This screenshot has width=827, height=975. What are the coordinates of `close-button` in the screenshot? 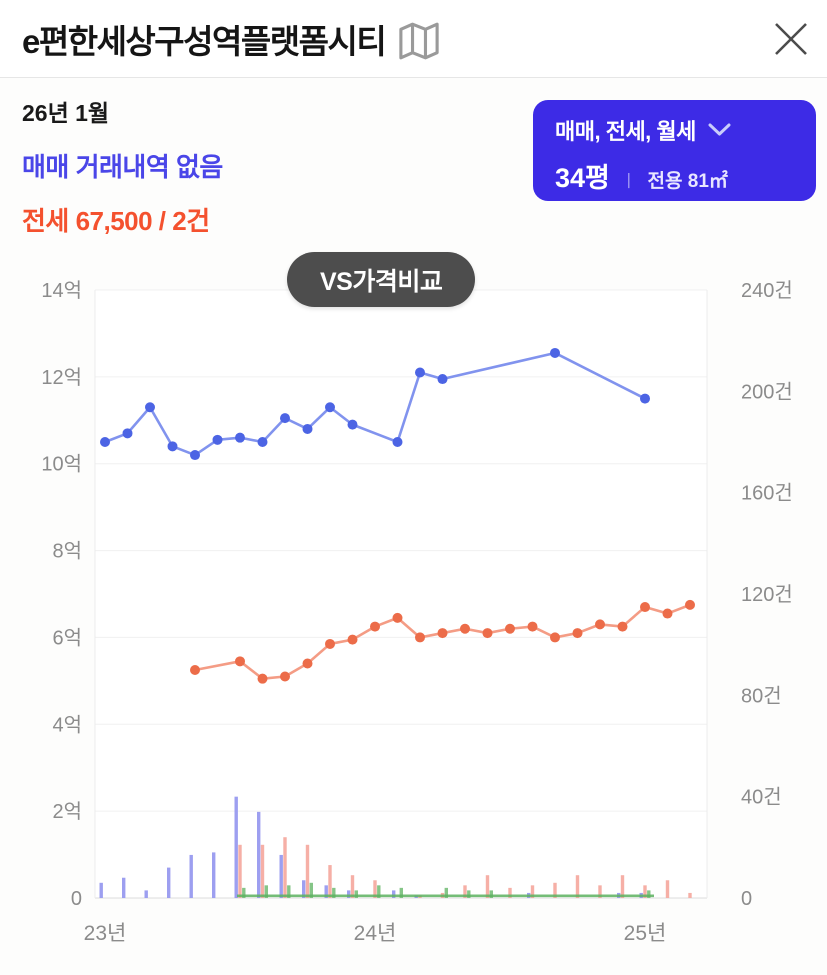 It's located at (785, 38).